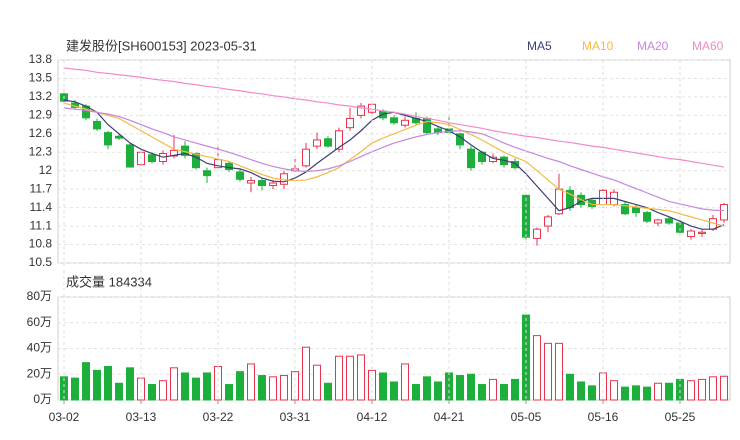 The width and height of the screenshot is (740, 440). What do you see at coordinates (41, 96) in the screenshot?
I see `y-tick-label: 13.2` at bounding box center [41, 96].